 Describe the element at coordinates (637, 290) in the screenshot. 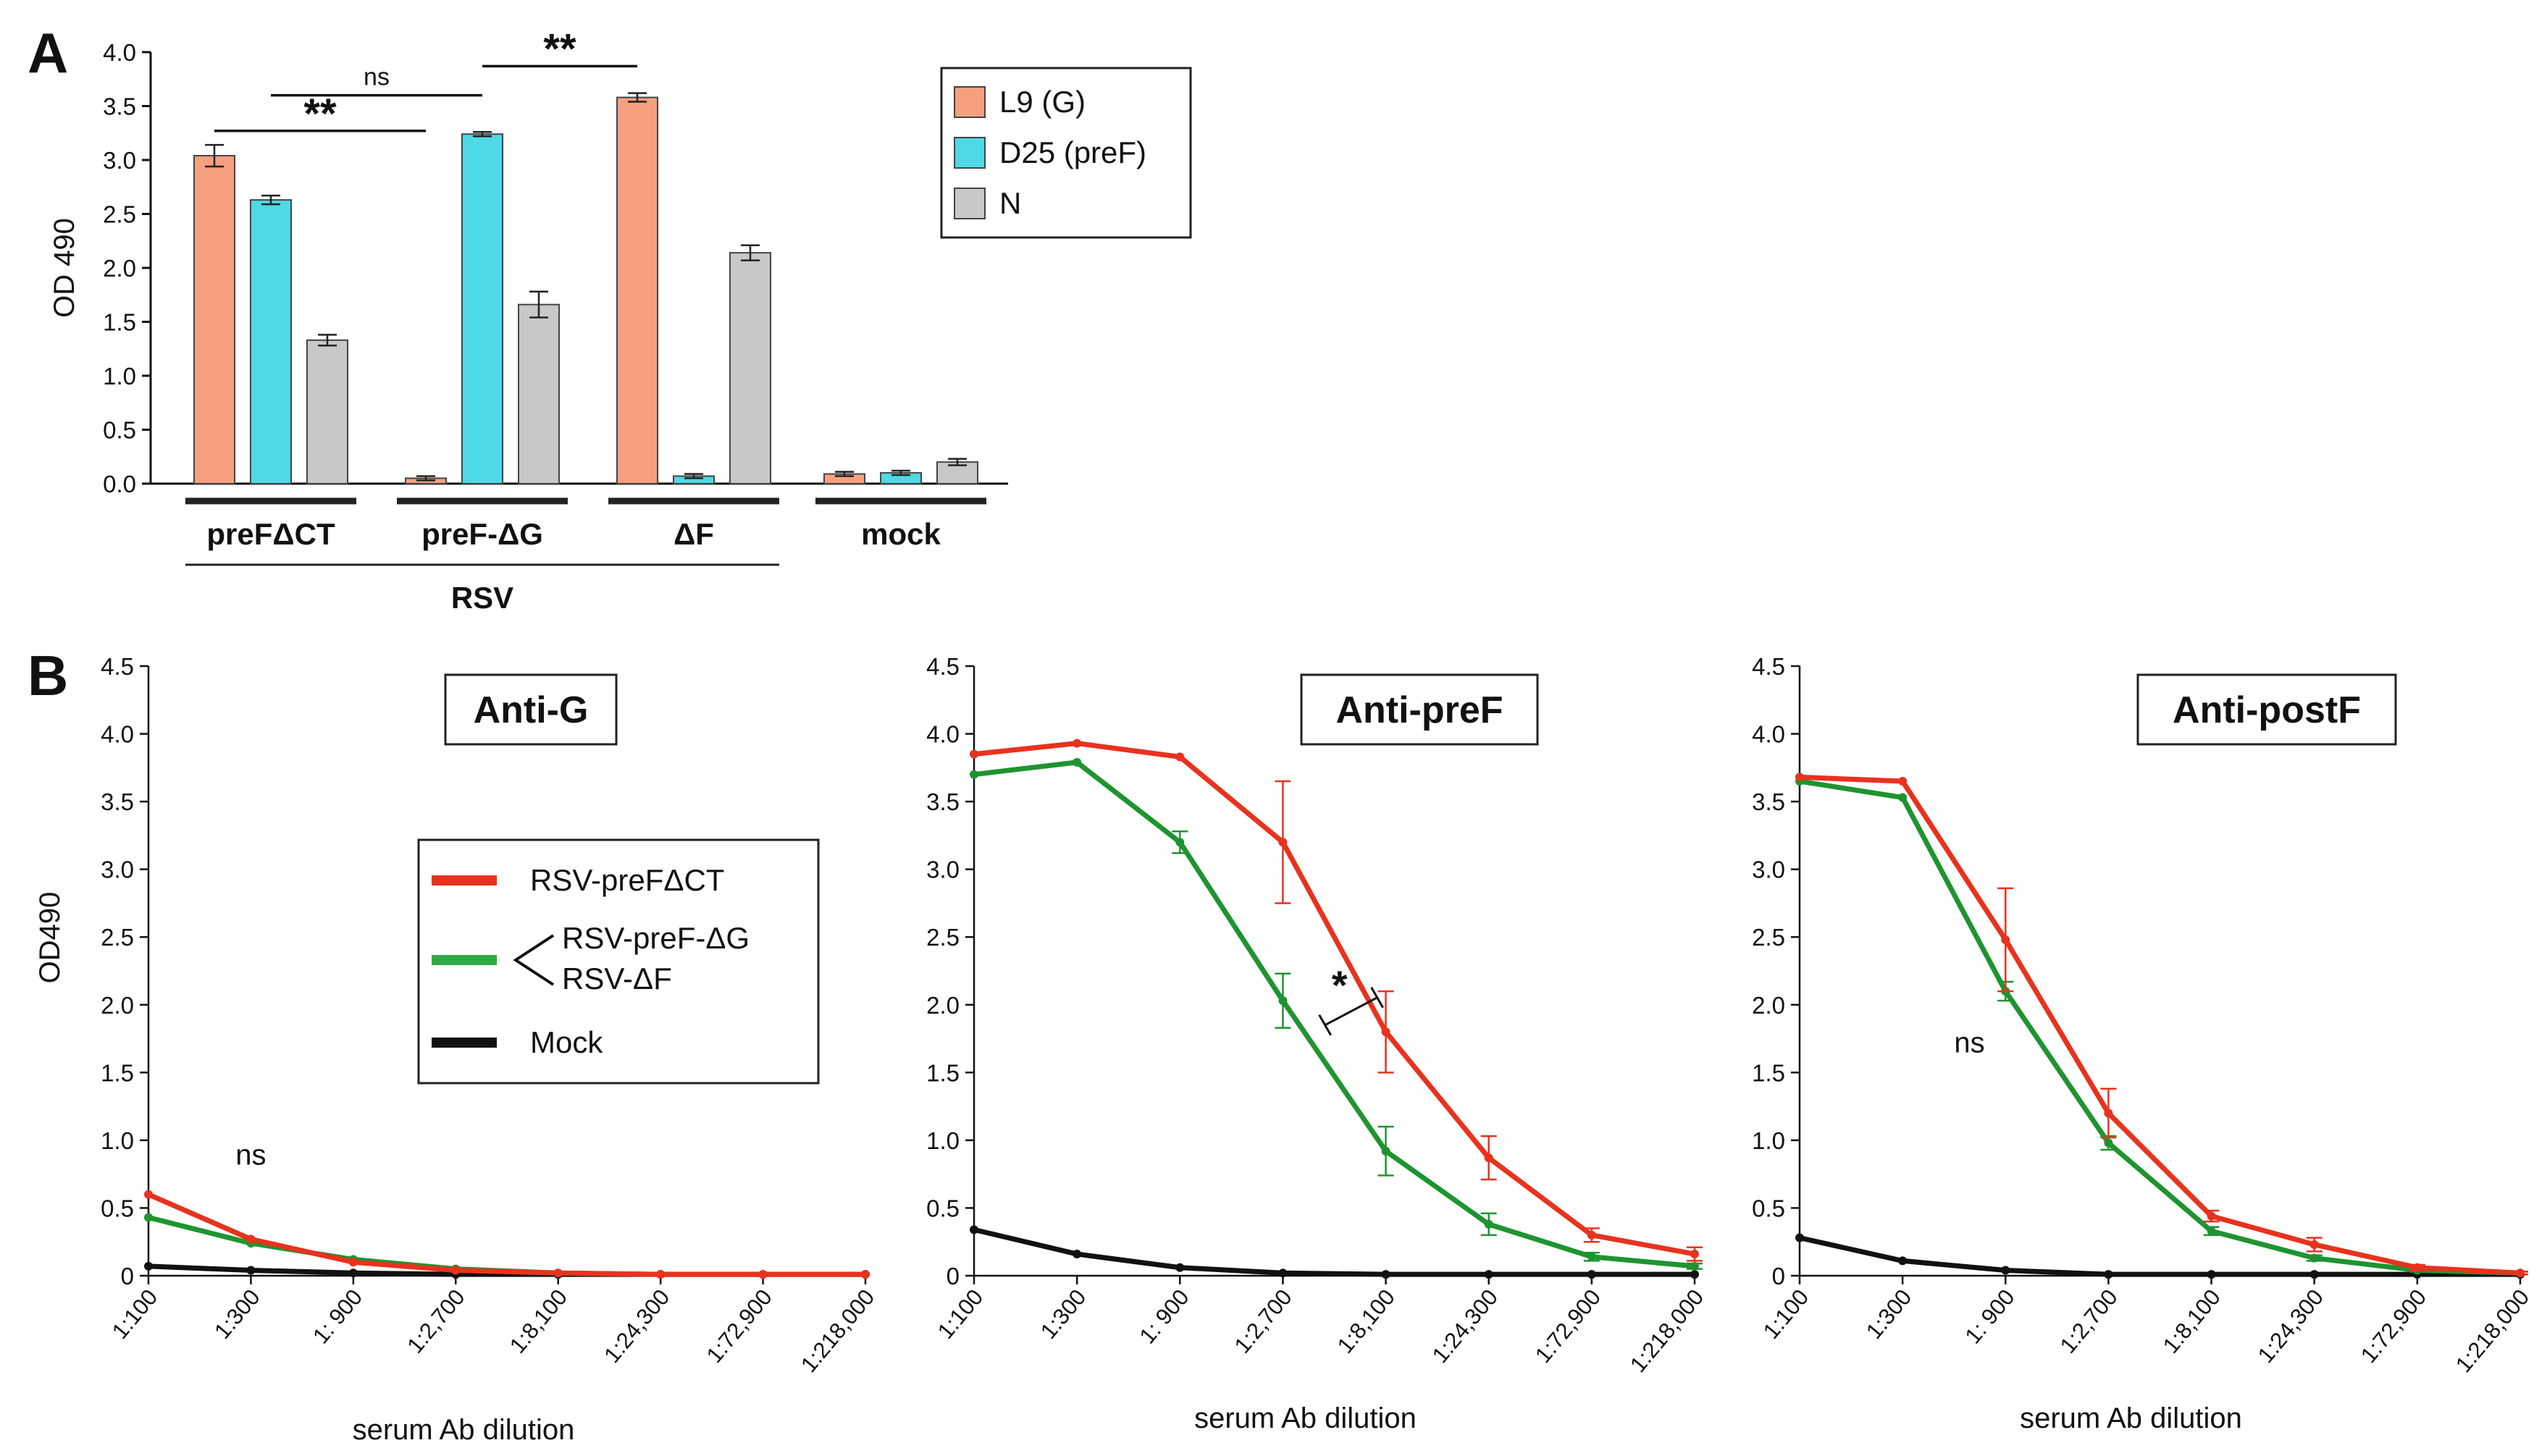

I see `bar-f-l9-g` at that location.